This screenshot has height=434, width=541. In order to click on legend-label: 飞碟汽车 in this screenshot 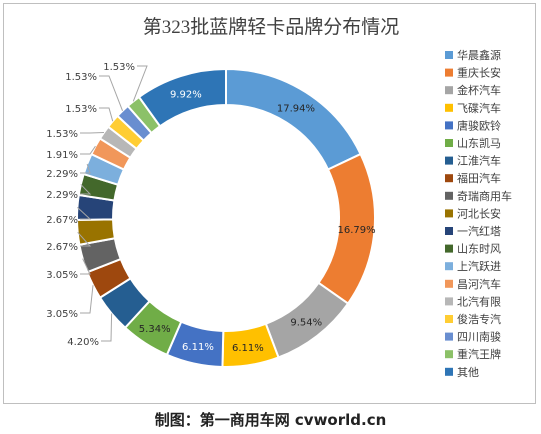, I will do `click(479, 108)`.